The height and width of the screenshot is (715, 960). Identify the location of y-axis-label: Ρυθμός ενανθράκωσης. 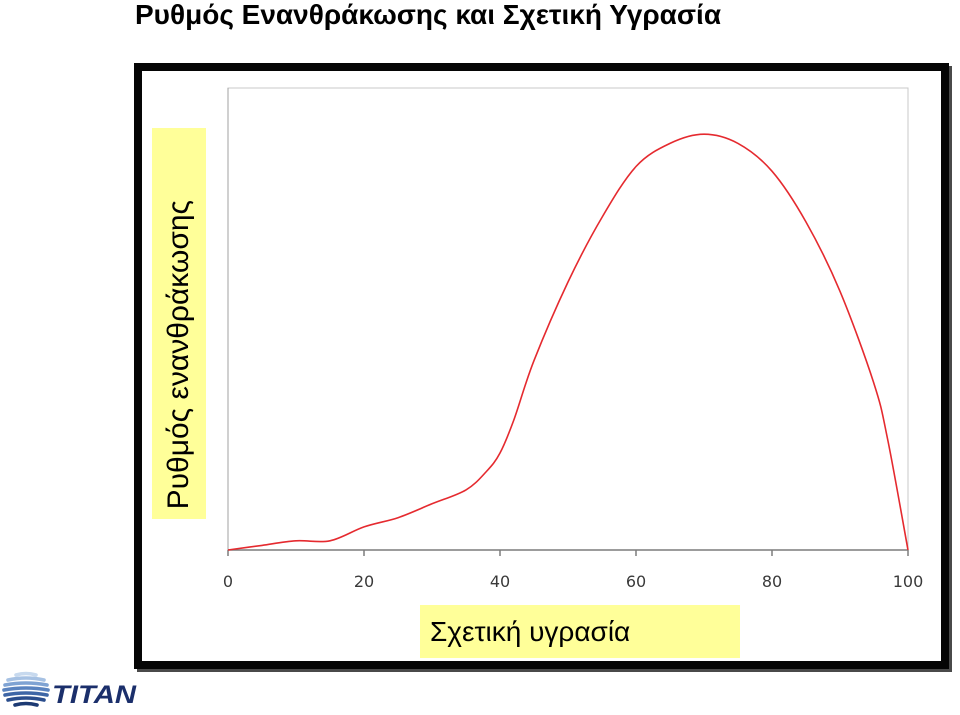
(178, 354).